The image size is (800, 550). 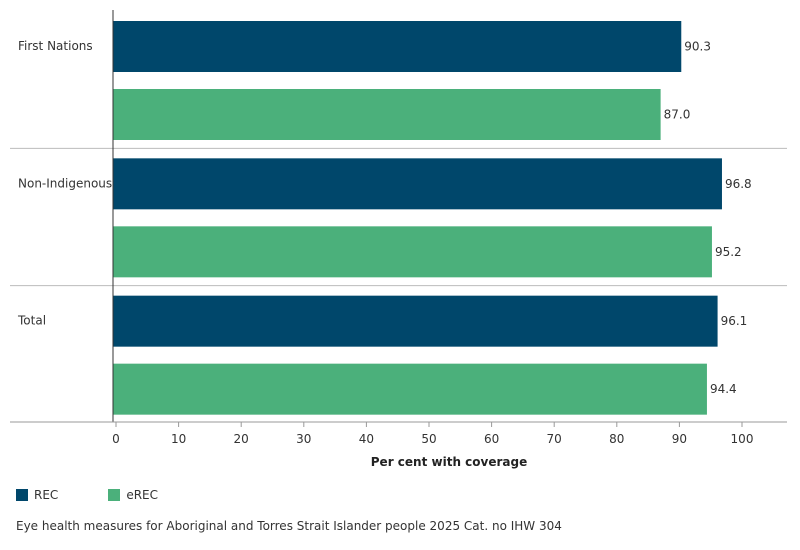 I want to click on x-tick-label: 90, so click(x=679, y=439).